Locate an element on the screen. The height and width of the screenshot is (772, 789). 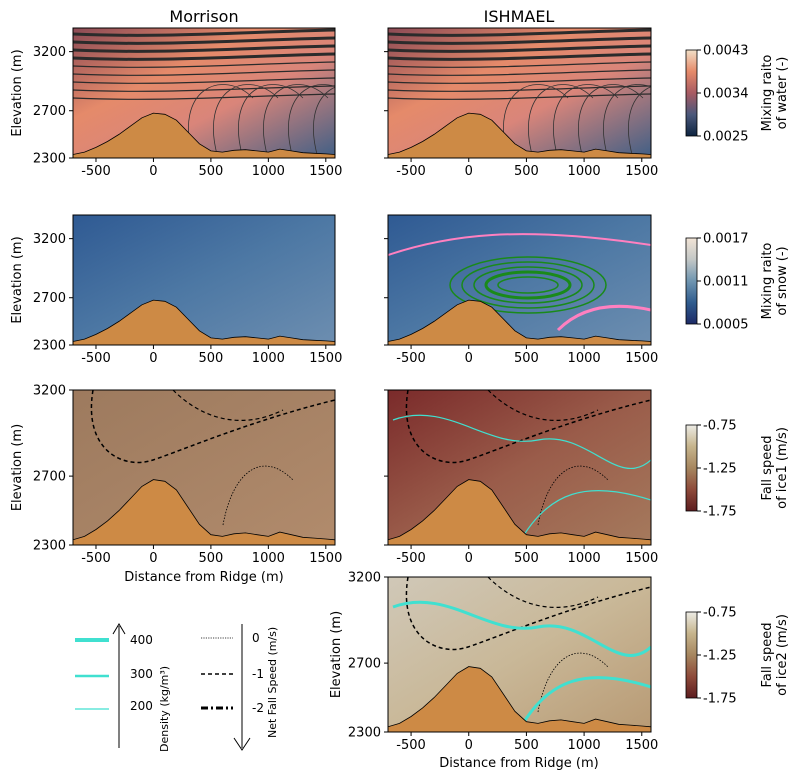
legend-density-200: 200 is located at coordinates (141, 706).